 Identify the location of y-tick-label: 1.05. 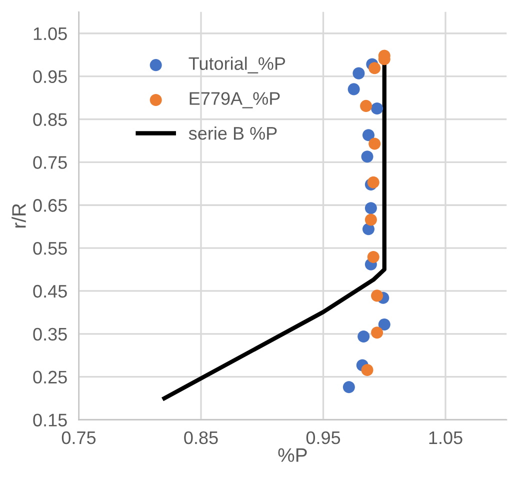
(50, 33).